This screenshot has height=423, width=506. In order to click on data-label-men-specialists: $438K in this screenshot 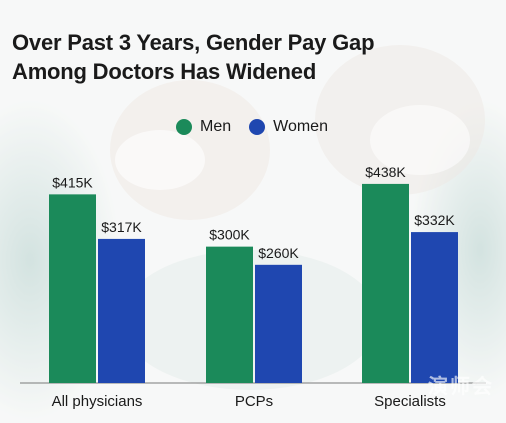, I will do `click(385, 172)`.